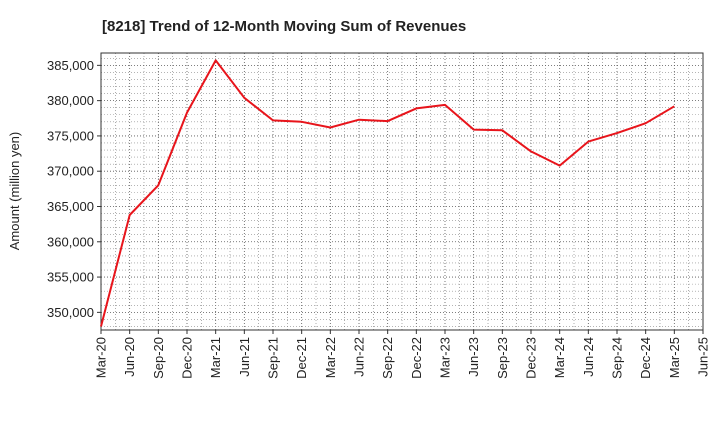 This screenshot has width=720, height=440. Describe the element at coordinates (674, 357) in the screenshot. I see `x-tick-label: Mar-25` at that location.